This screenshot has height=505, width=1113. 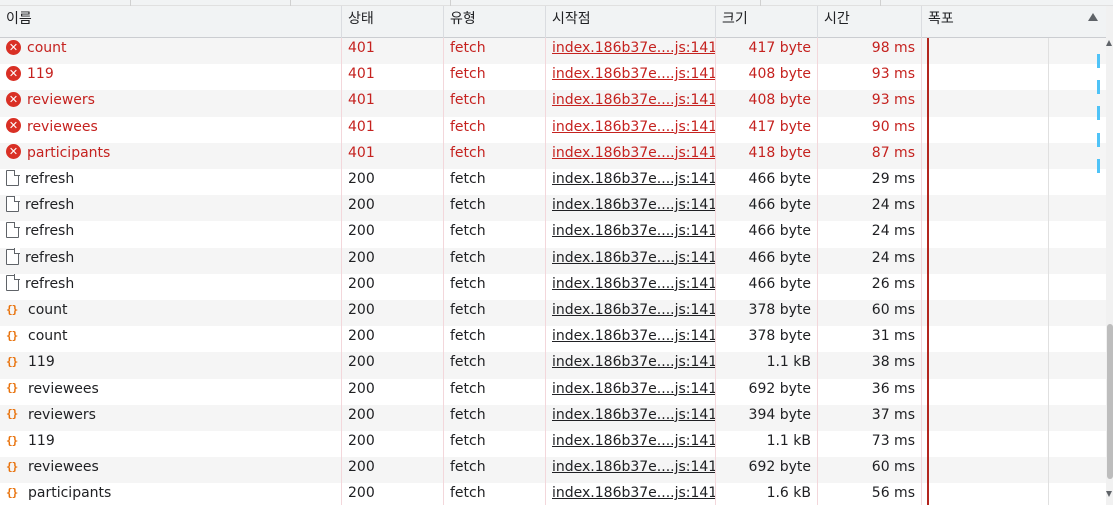 What do you see at coordinates (171, 77) in the screenshot?
I see `request-name-cell: ✕ 119` at bounding box center [171, 77].